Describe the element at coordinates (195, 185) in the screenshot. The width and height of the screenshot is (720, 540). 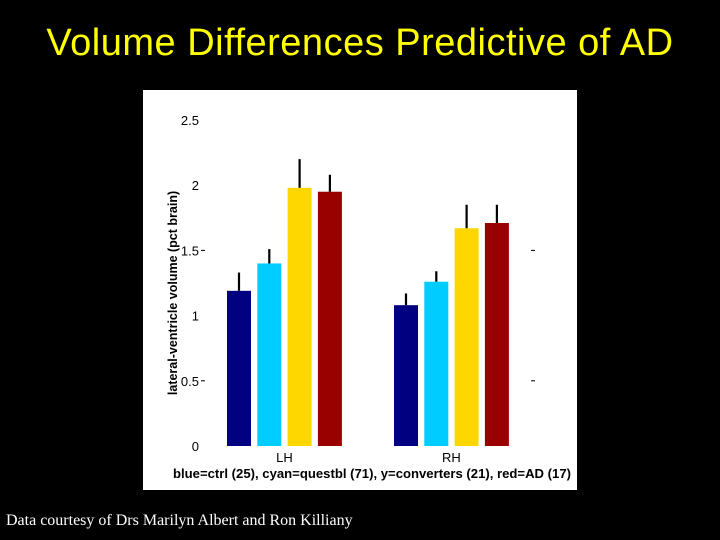
I see `y-tick-label: 2` at that location.